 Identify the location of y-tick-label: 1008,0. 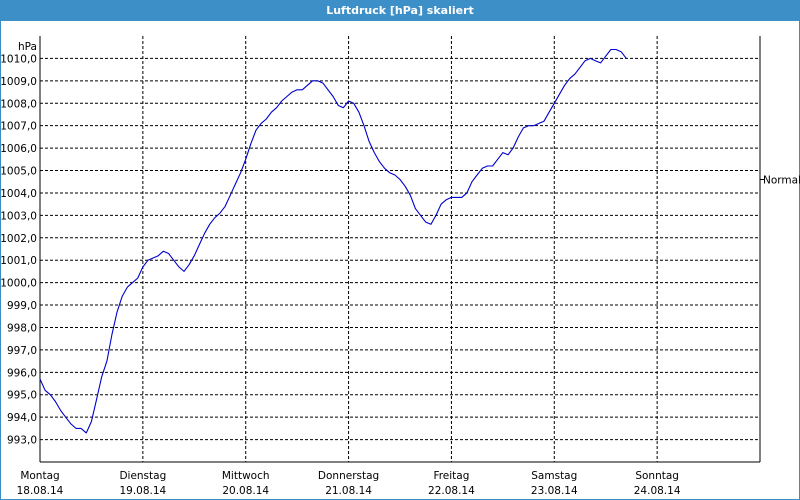
(18, 104).